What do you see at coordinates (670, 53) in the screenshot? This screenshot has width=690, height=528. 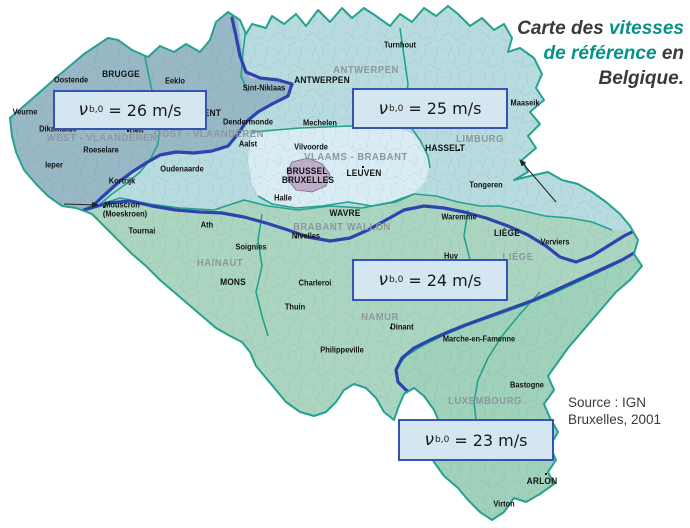 I see `title-part-dark: en` at bounding box center [670, 53].